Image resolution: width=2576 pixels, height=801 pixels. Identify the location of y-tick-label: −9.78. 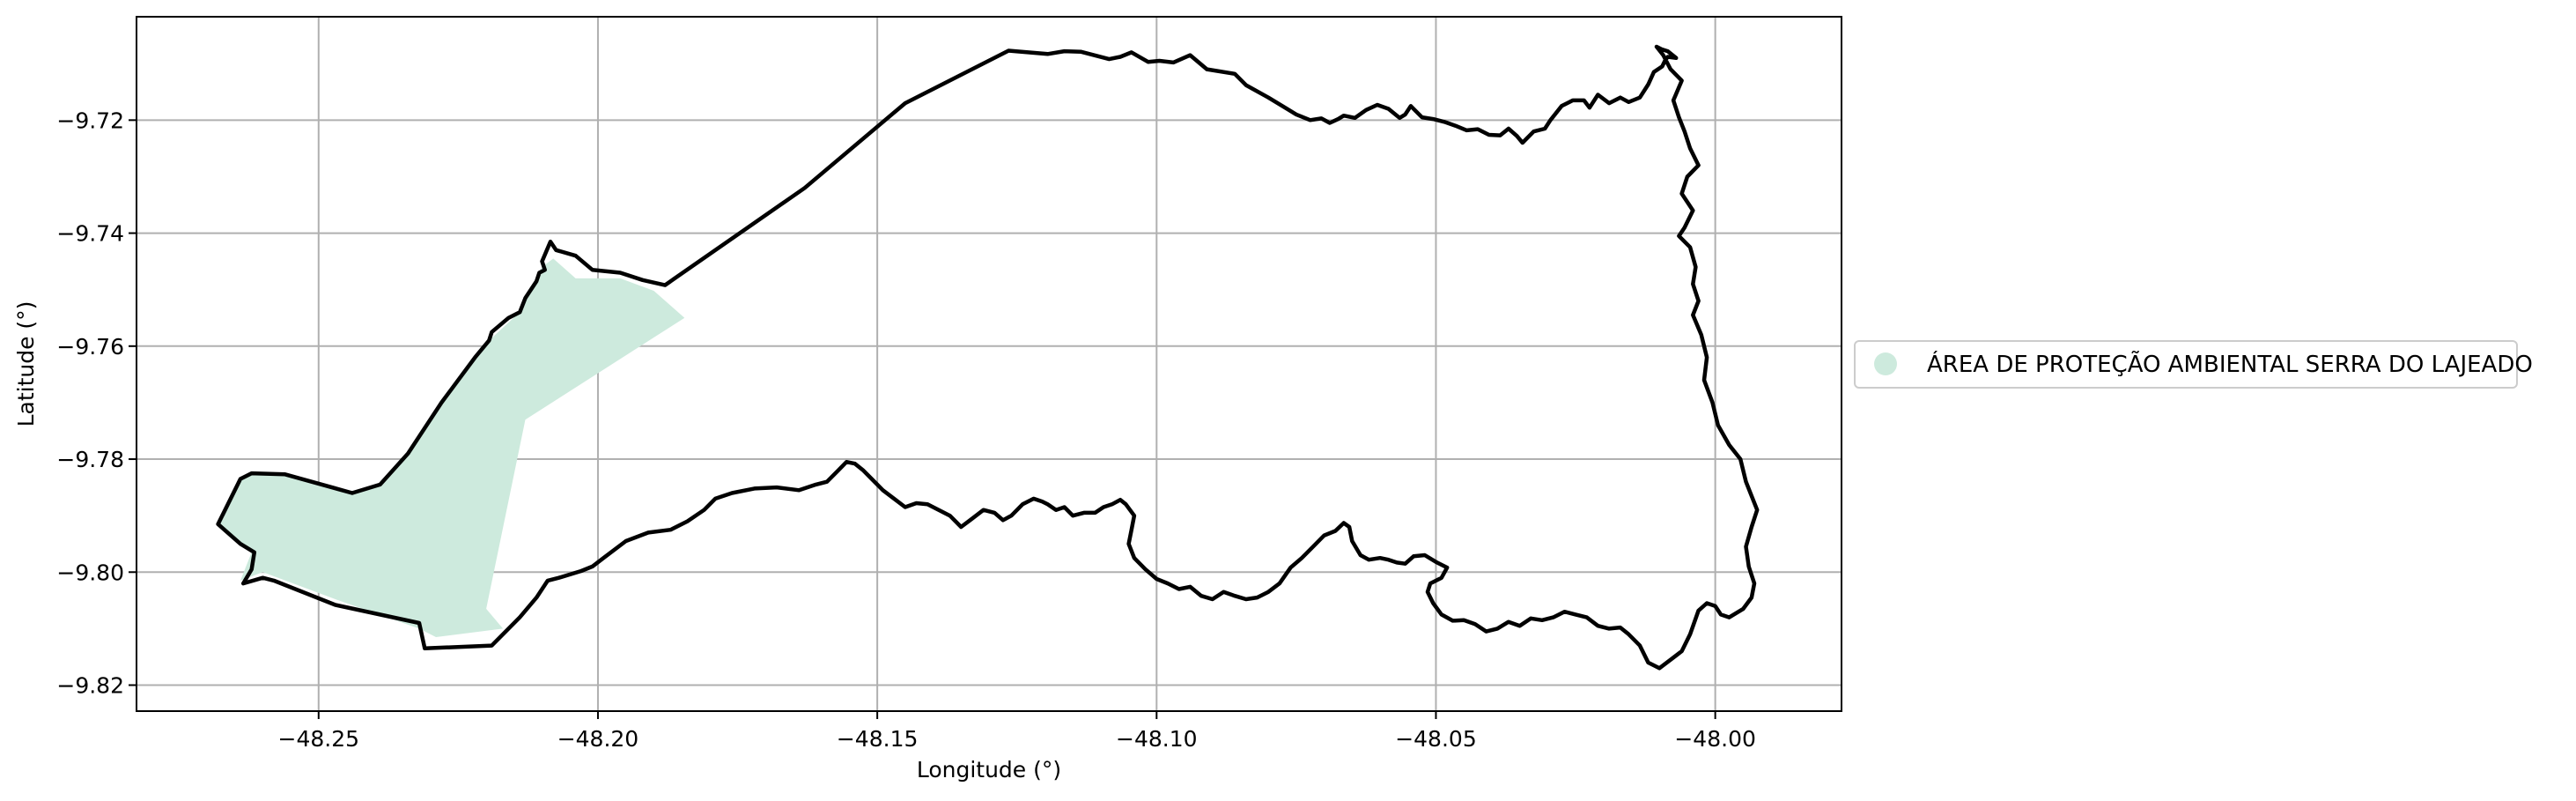
(90, 459).